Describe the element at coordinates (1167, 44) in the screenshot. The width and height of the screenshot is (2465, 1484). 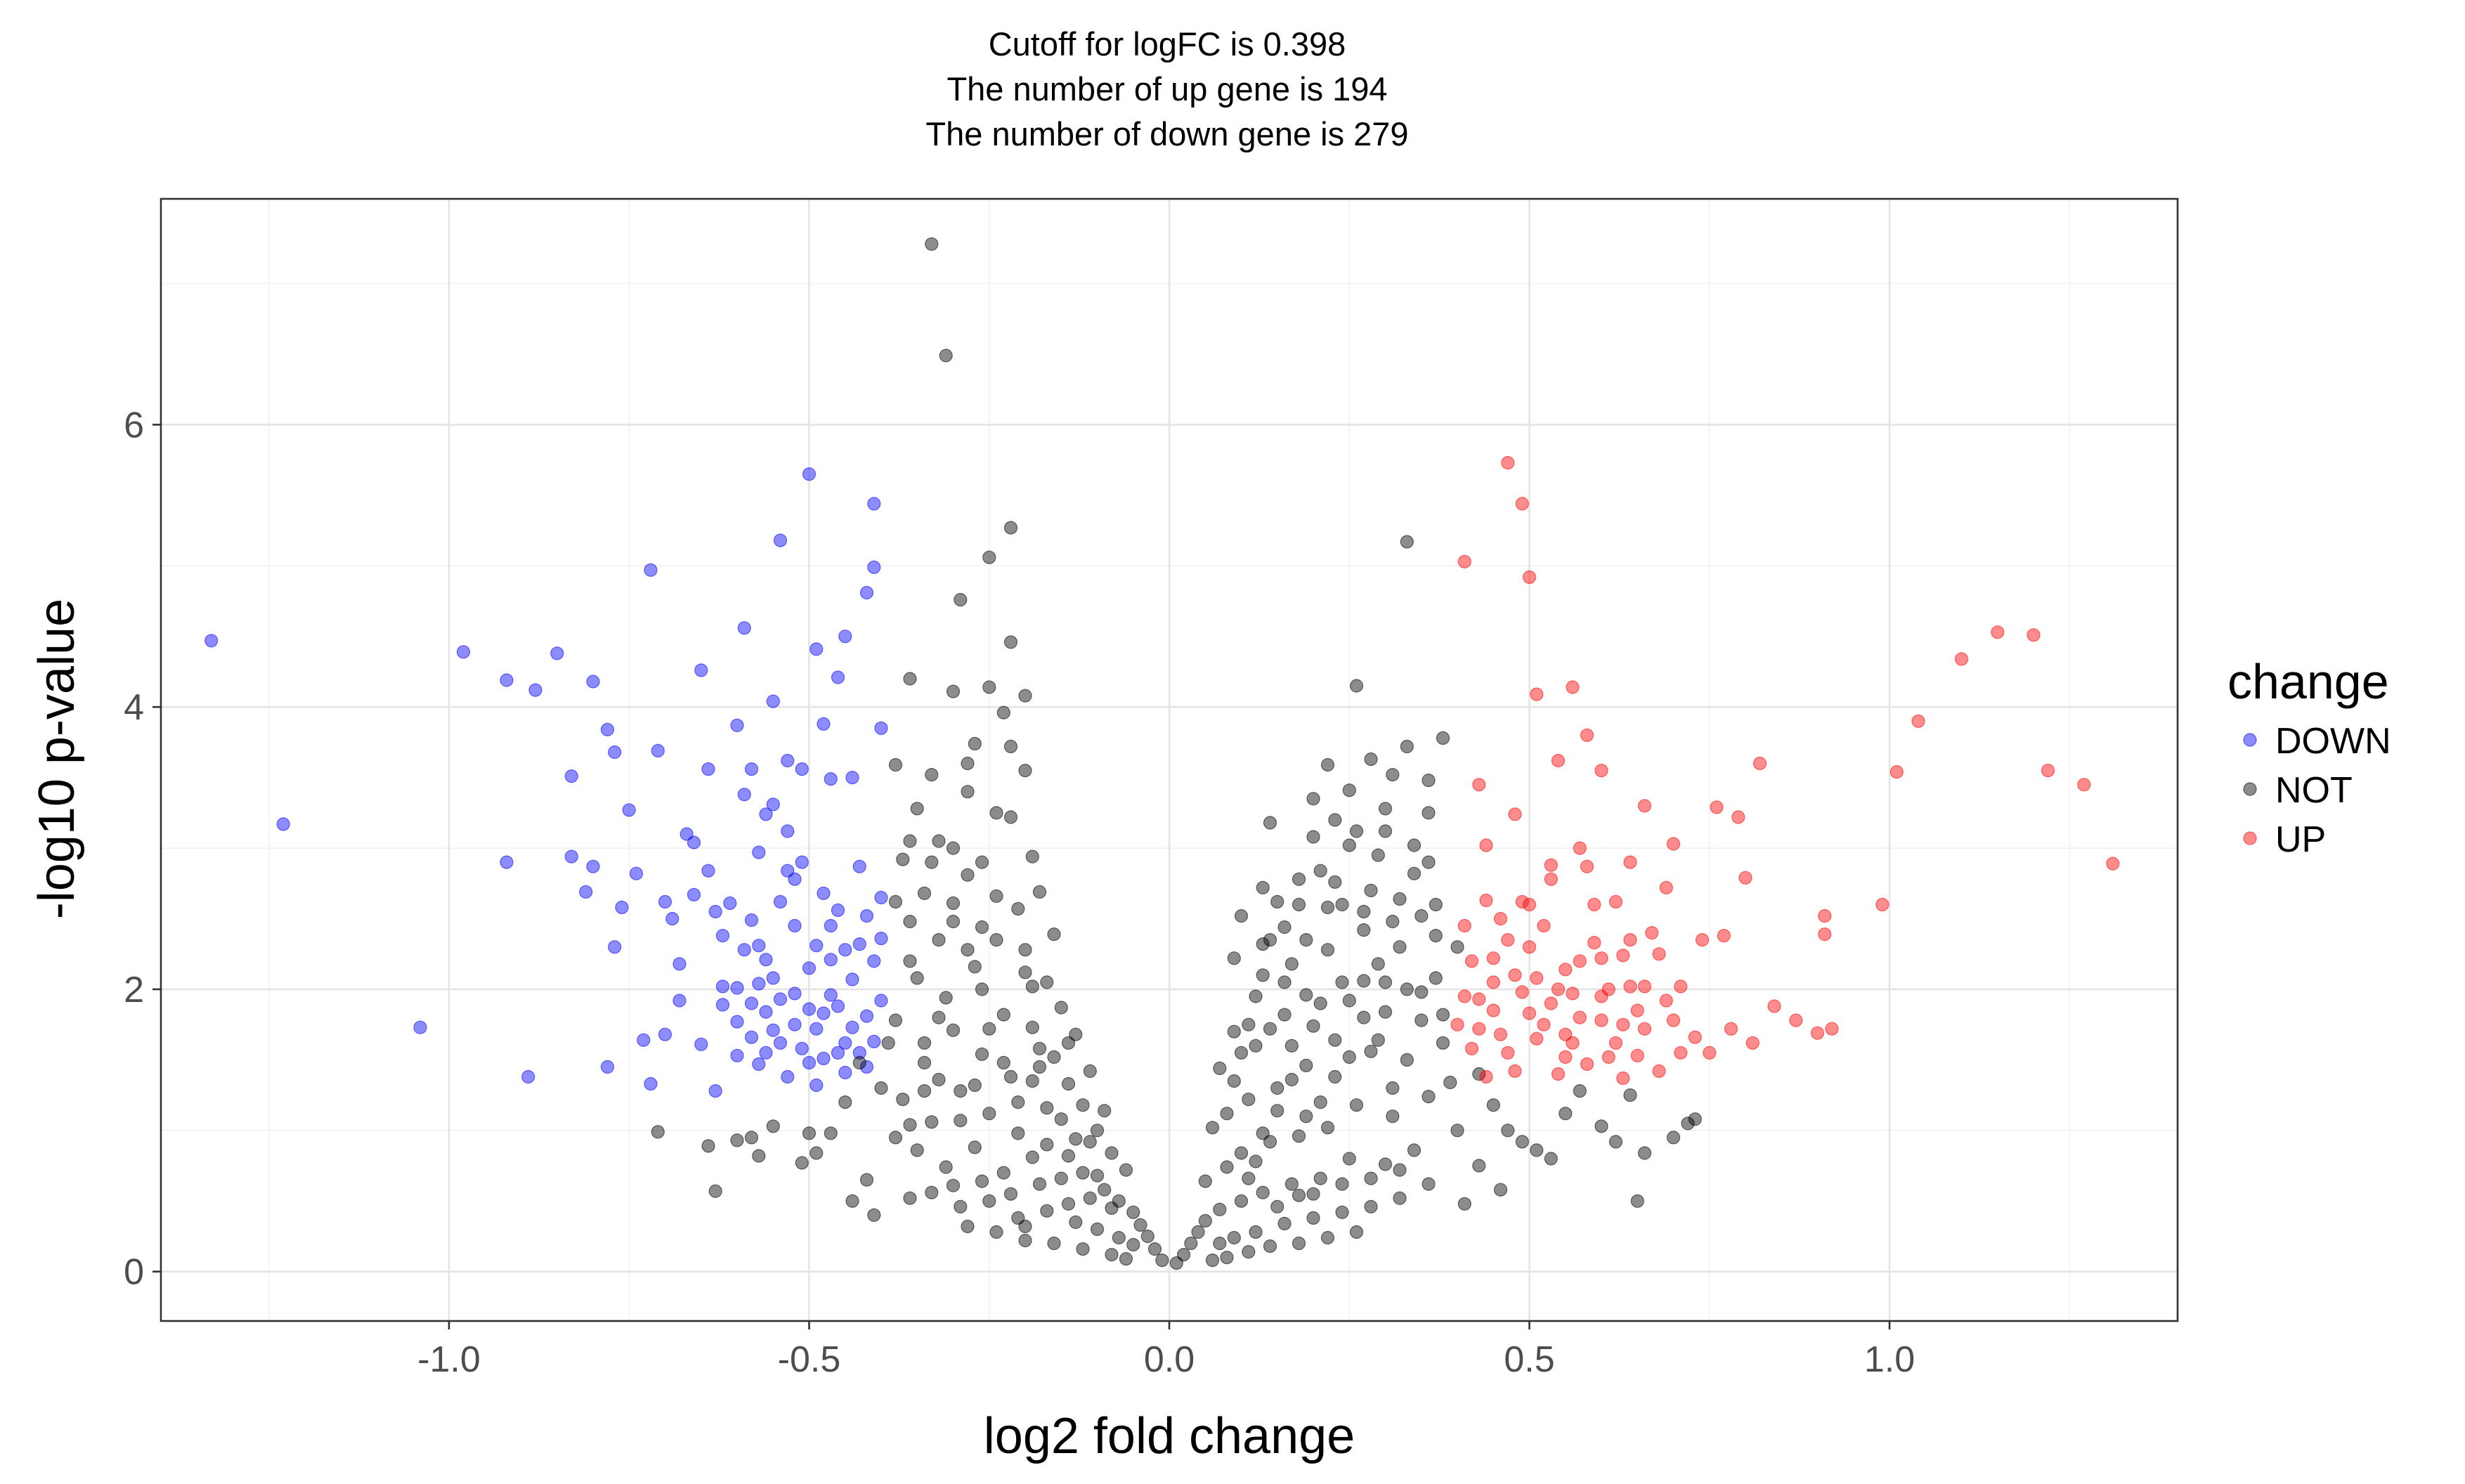
I see `chart-title-line-1: Cutoff for logFC is 0.398` at that location.